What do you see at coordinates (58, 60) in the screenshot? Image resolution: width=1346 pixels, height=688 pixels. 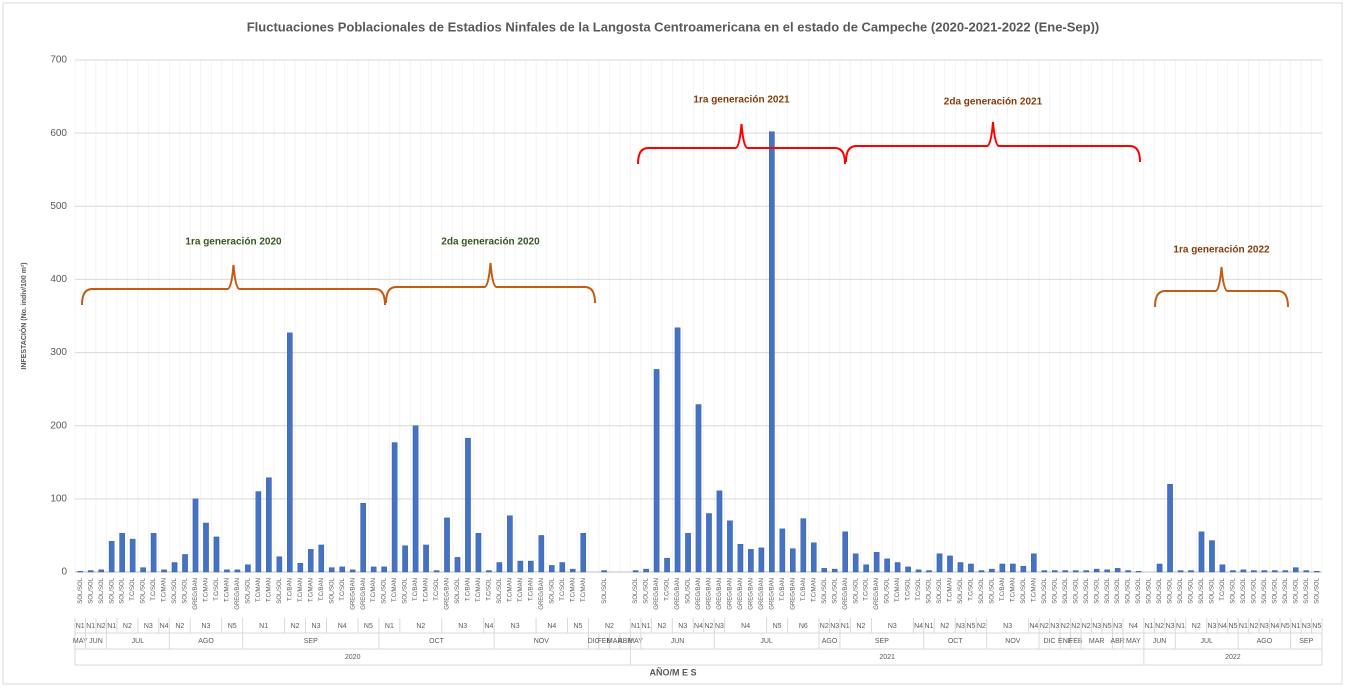 I see `y-tick-label: 700` at bounding box center [58, 60].